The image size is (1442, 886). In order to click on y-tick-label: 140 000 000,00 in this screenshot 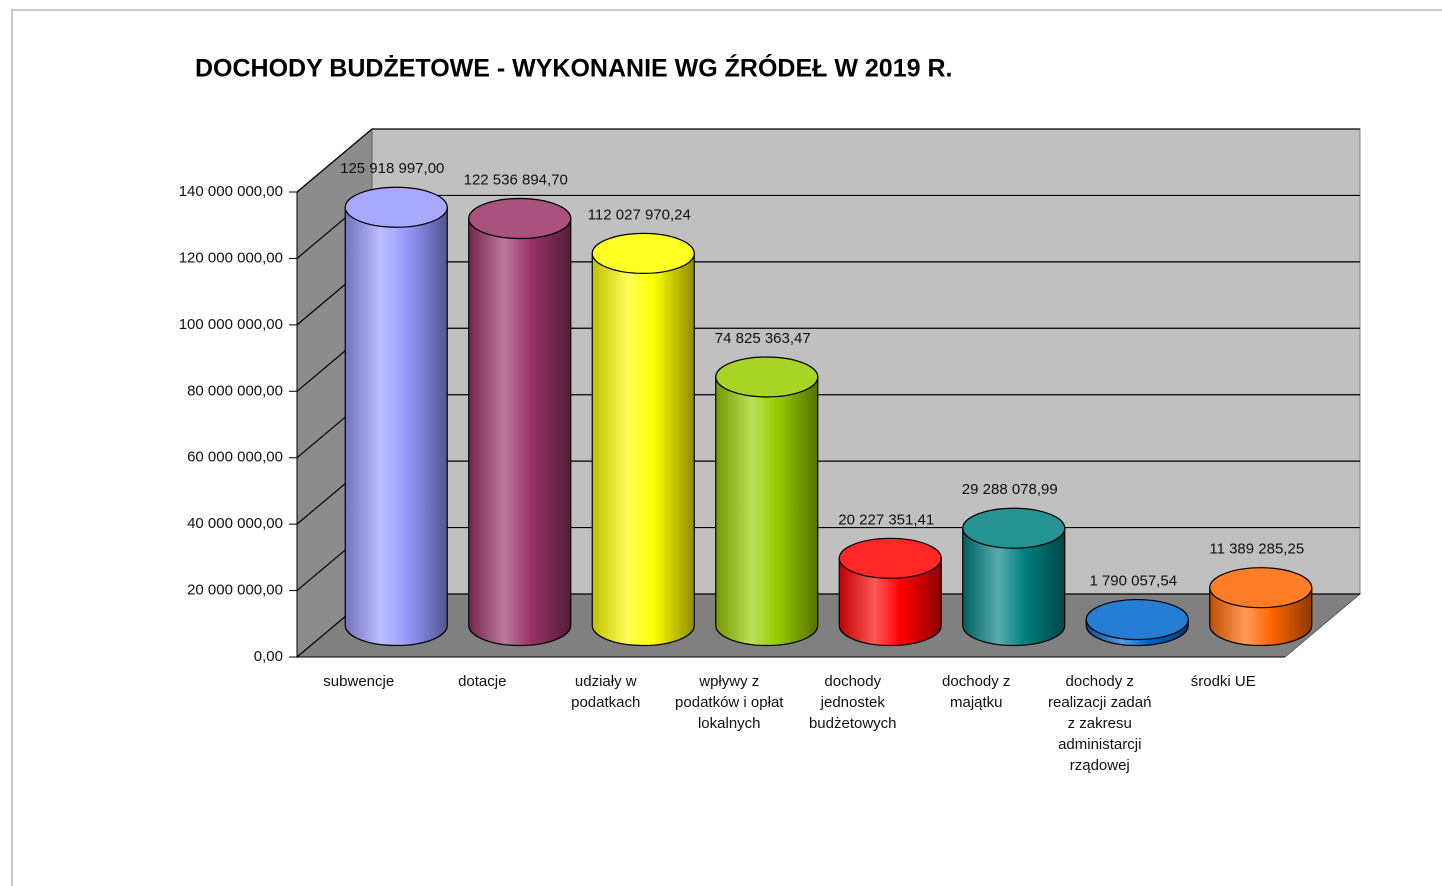, I will do `click(231, 191)`.